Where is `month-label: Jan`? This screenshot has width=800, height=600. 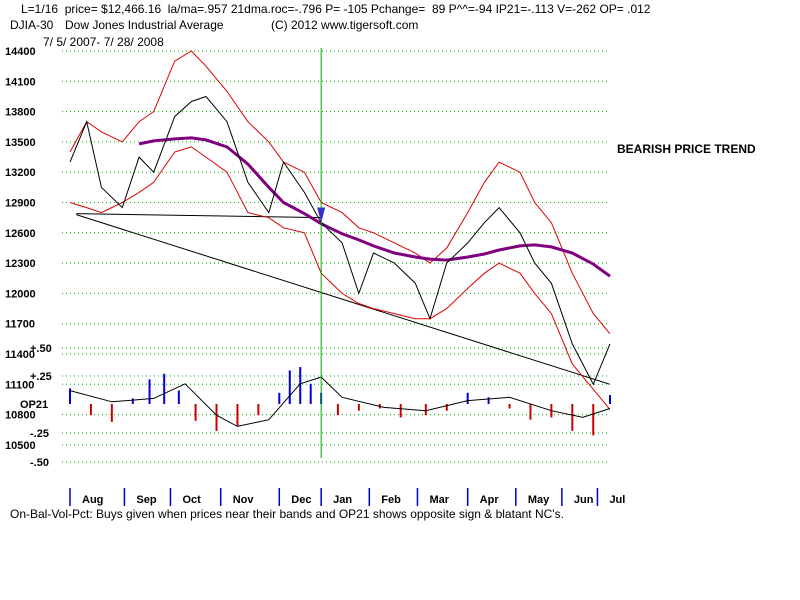
month-label: Jan is located at coordinates (342, 500).